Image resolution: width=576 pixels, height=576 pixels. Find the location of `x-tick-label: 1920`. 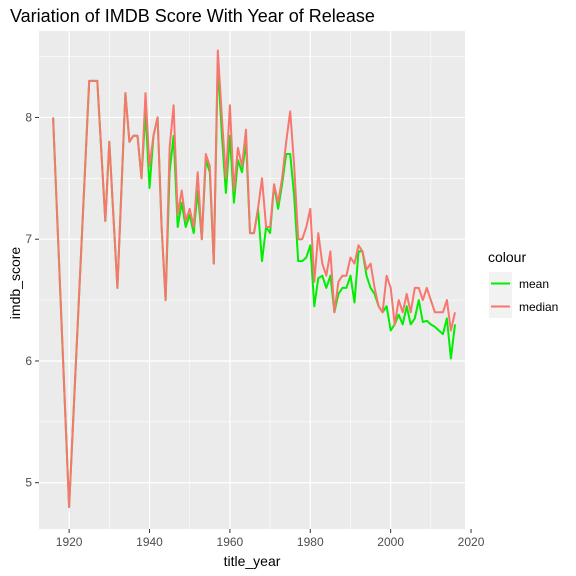

x-tick-label: 1920 is located at coordinates (69, 542).